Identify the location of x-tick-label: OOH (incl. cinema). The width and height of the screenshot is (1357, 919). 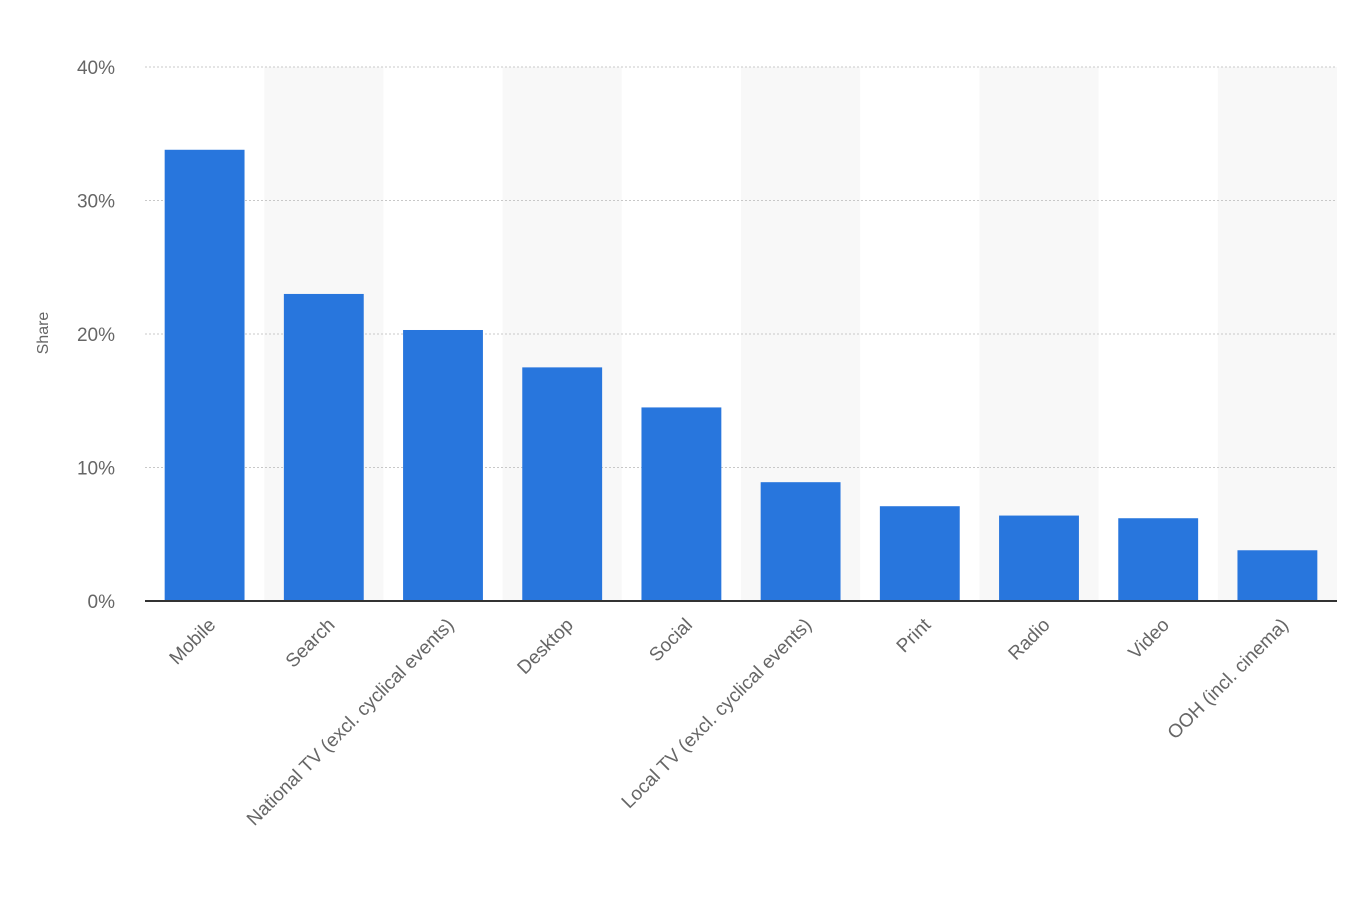
(1228, 679).